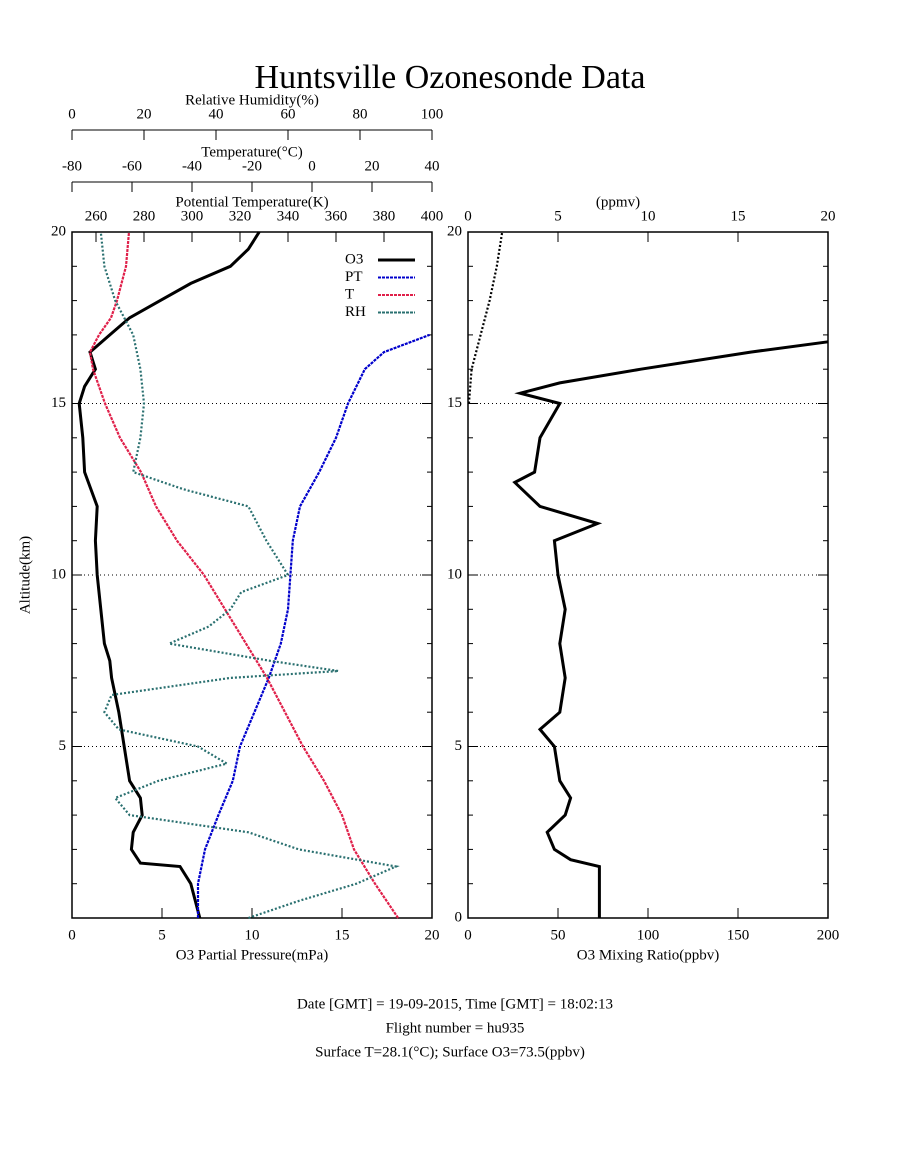 This screenshot has width=900, height=1150. What do you see at coordinates (450, 77) in the screenshot?
I see `title: Huntsville Ozonesonde Data` at bounding box center [450, 77].